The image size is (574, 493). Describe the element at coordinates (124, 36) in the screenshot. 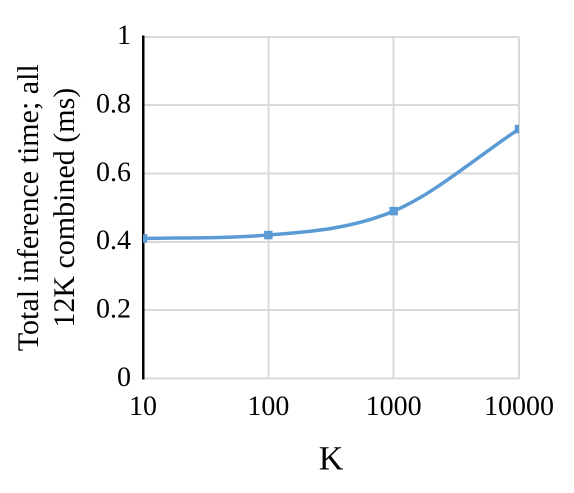

I see `y-tick-label: 1` at that location.